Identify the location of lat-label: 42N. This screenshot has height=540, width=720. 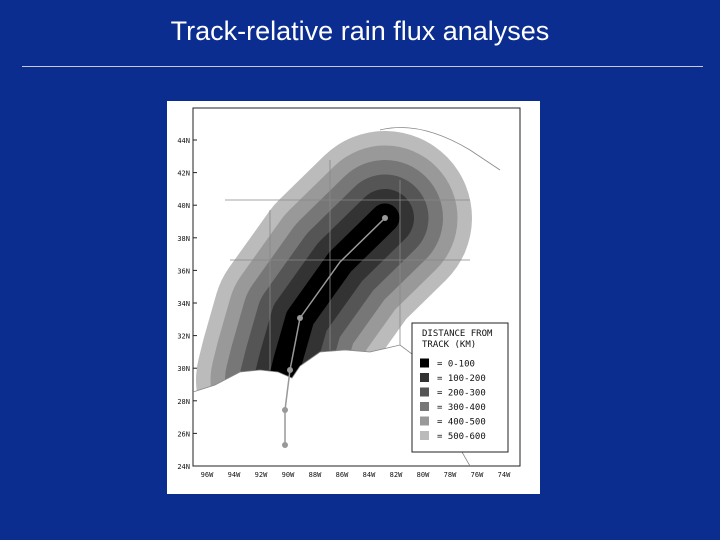
(183, 174).